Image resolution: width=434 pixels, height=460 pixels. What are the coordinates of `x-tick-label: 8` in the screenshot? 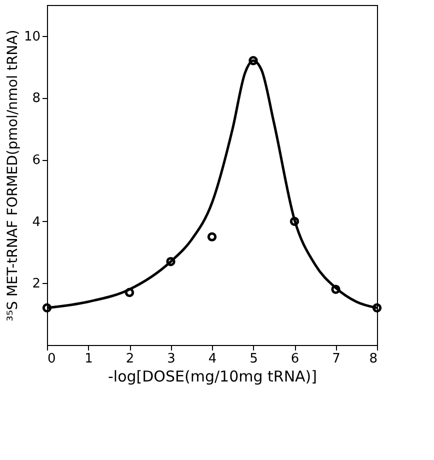 It's located at (373, 359).